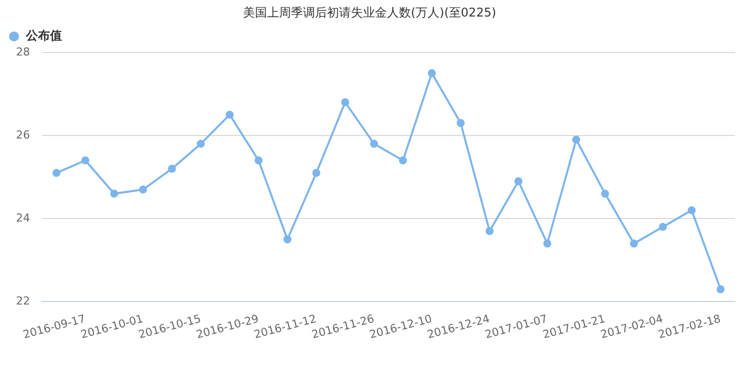 This screenshot has height=365, width=741. Describe the element at coordinates (23, 217) in the screenshot. I see `y-tick-label: 24` at that location.